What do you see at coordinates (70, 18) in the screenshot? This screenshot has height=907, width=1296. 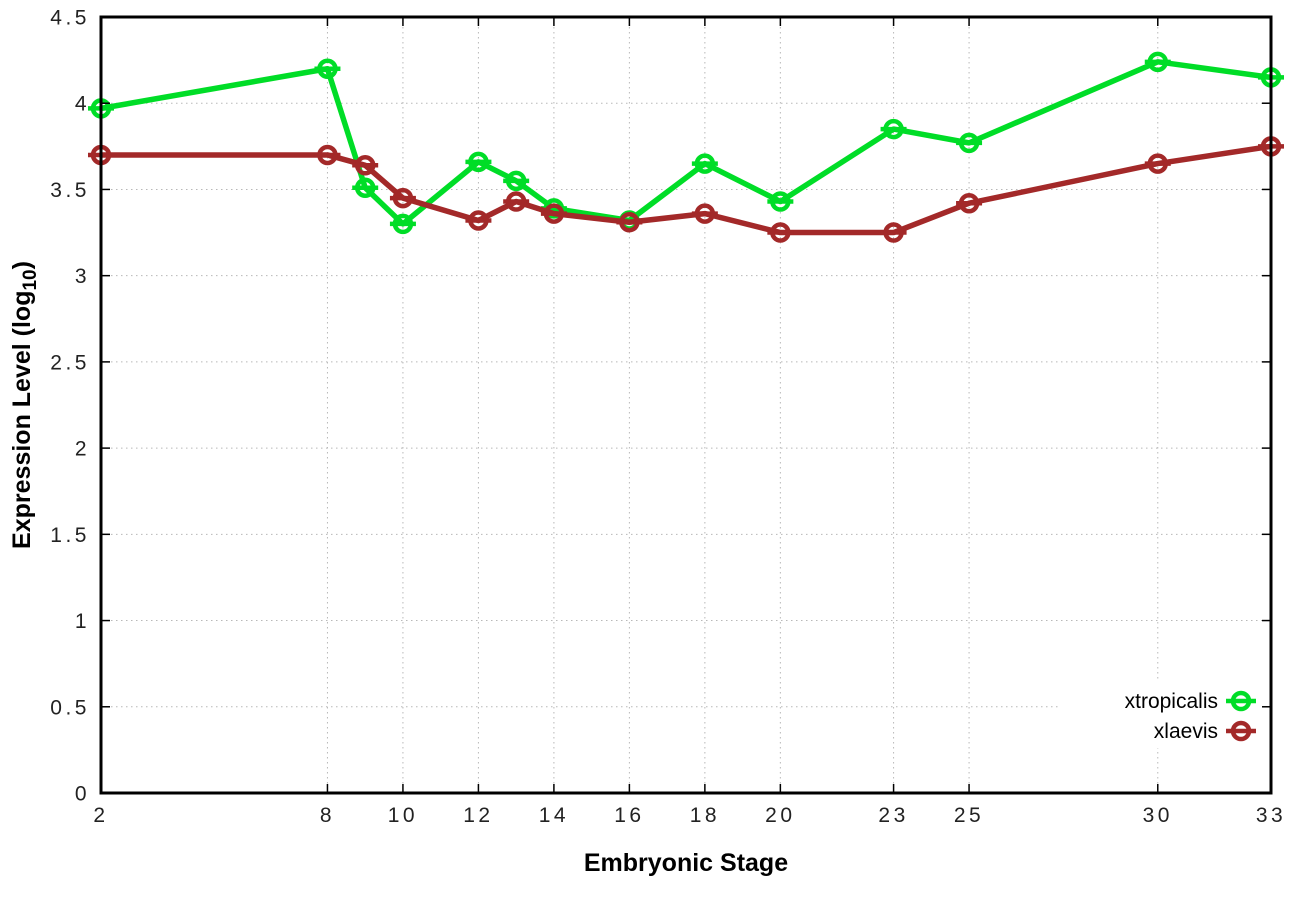 I see `y-tick-label: 4.5` at bounding box center [70, 18].